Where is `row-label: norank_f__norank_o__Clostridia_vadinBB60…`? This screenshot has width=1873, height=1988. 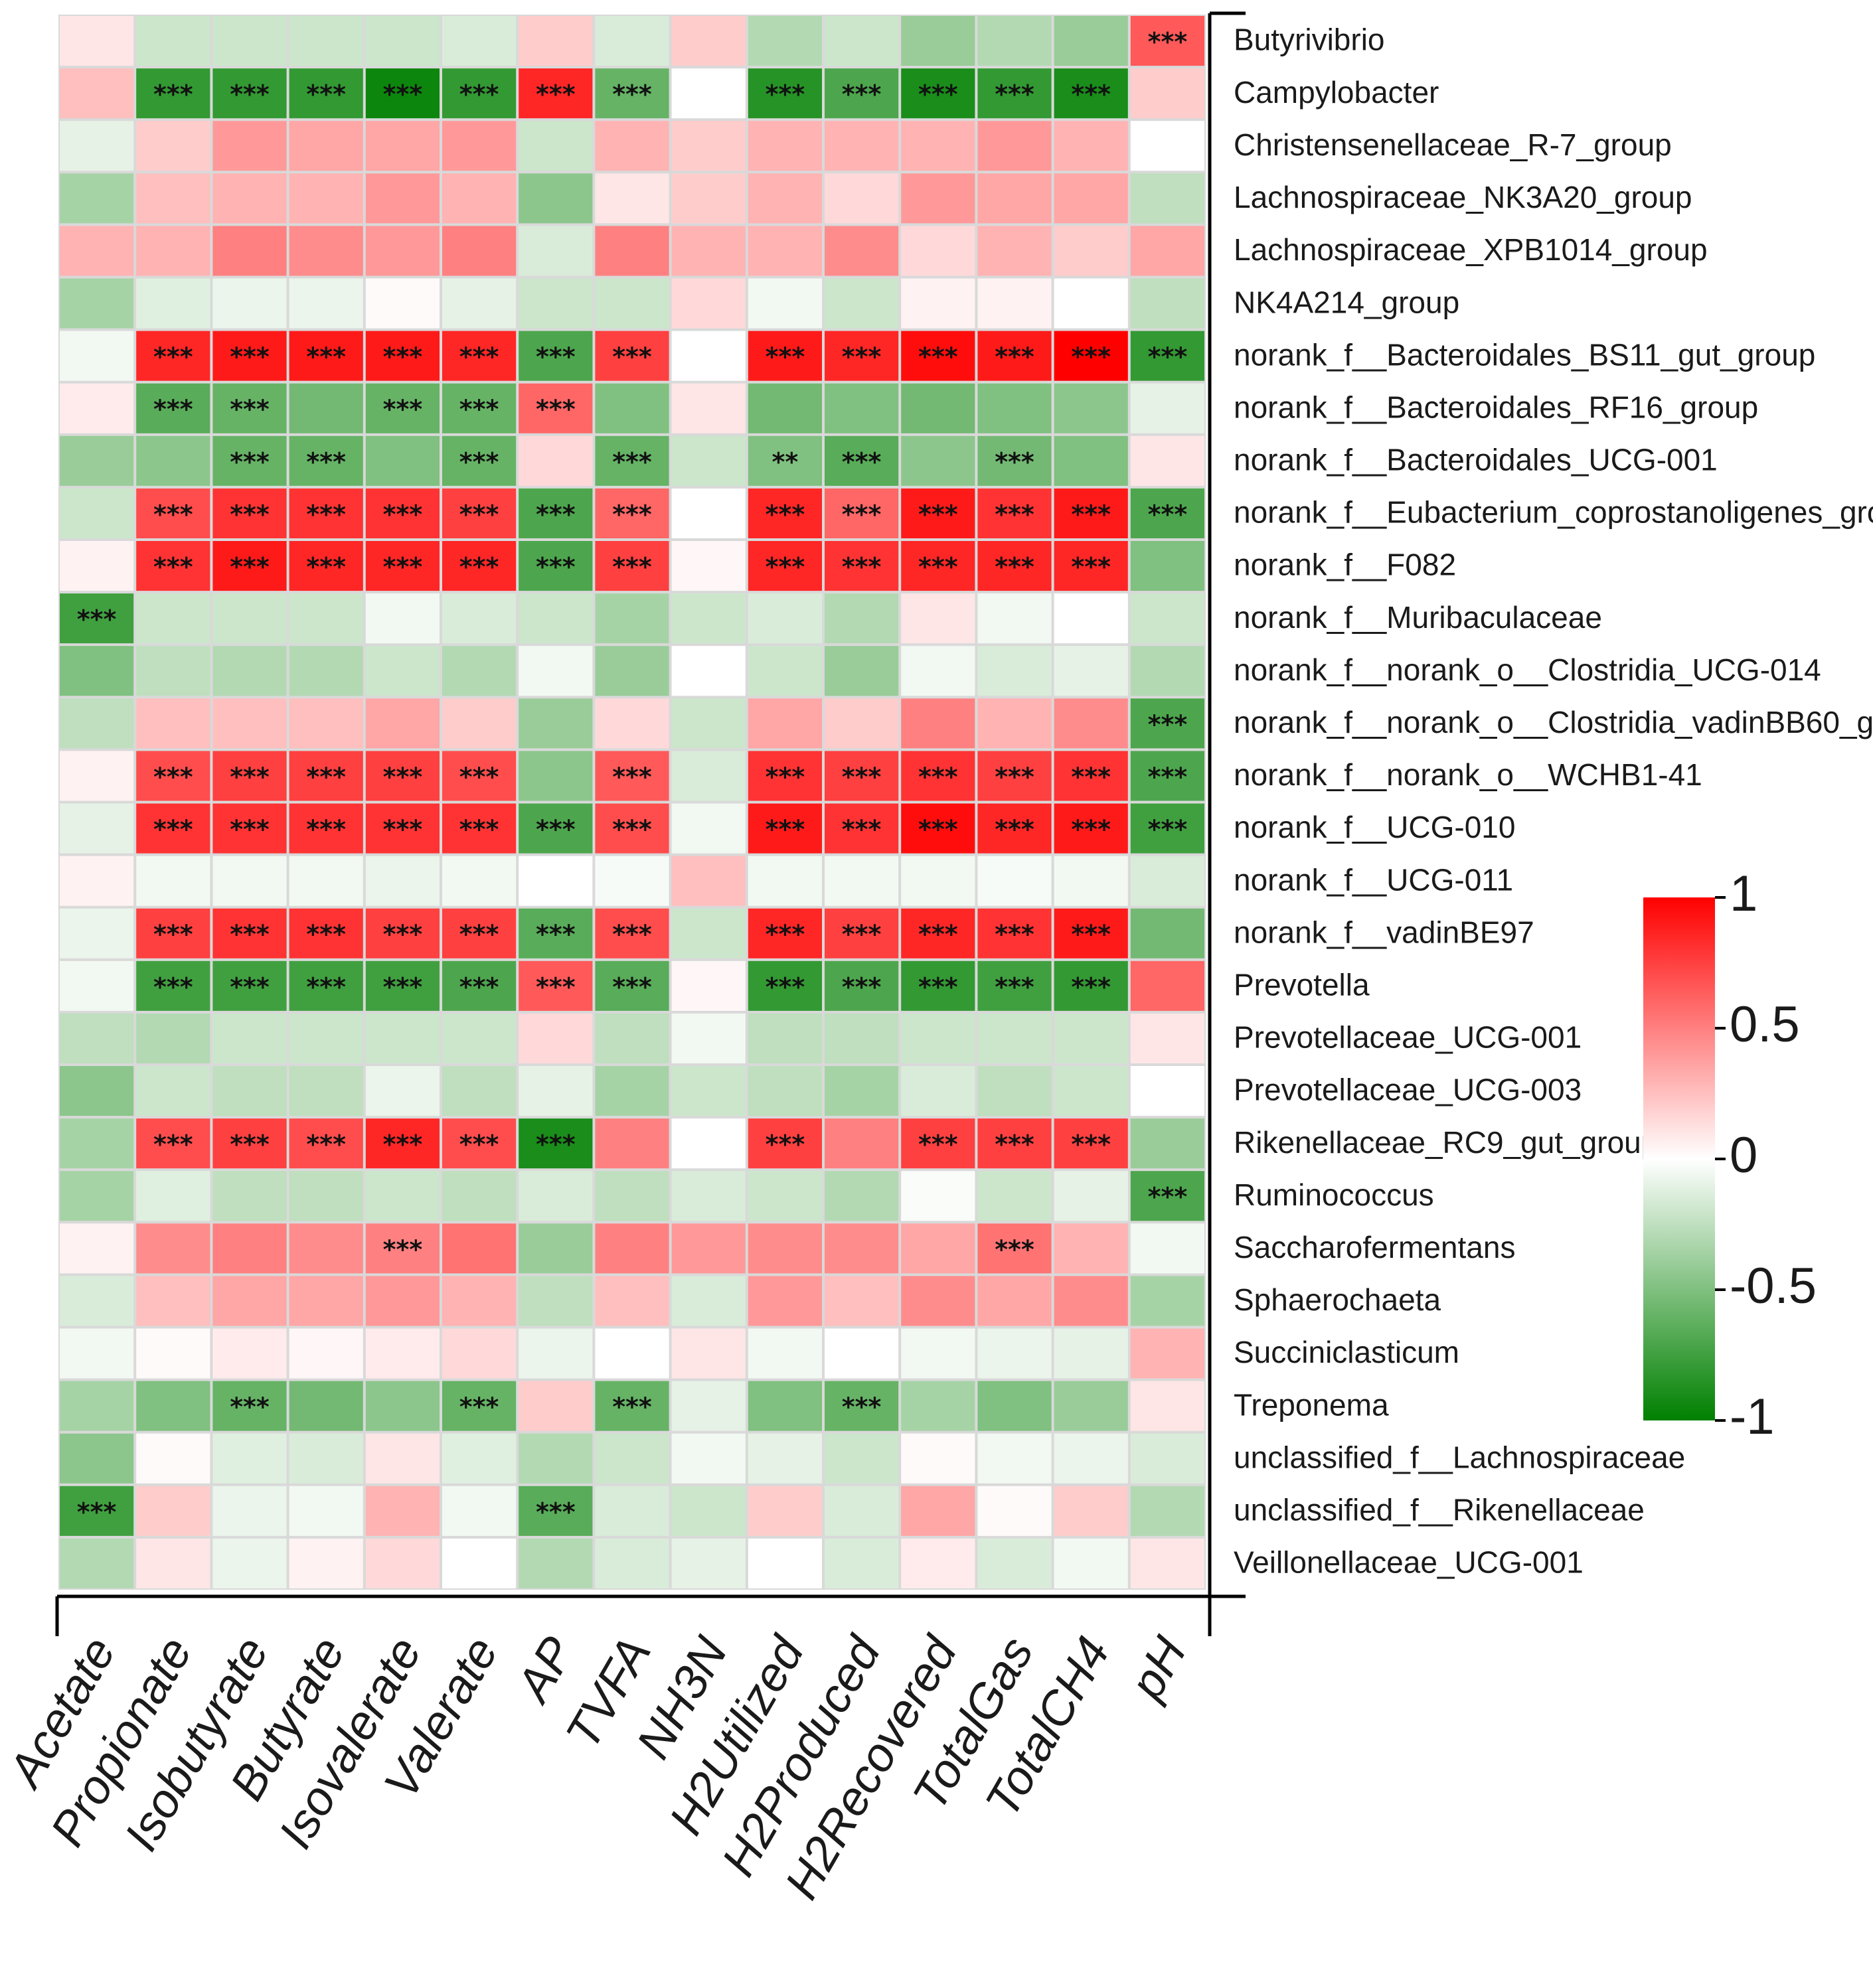 row-label: norank_f__norank_o__Clostridia_vadinBB60… is located at coordinates (1553, 722).